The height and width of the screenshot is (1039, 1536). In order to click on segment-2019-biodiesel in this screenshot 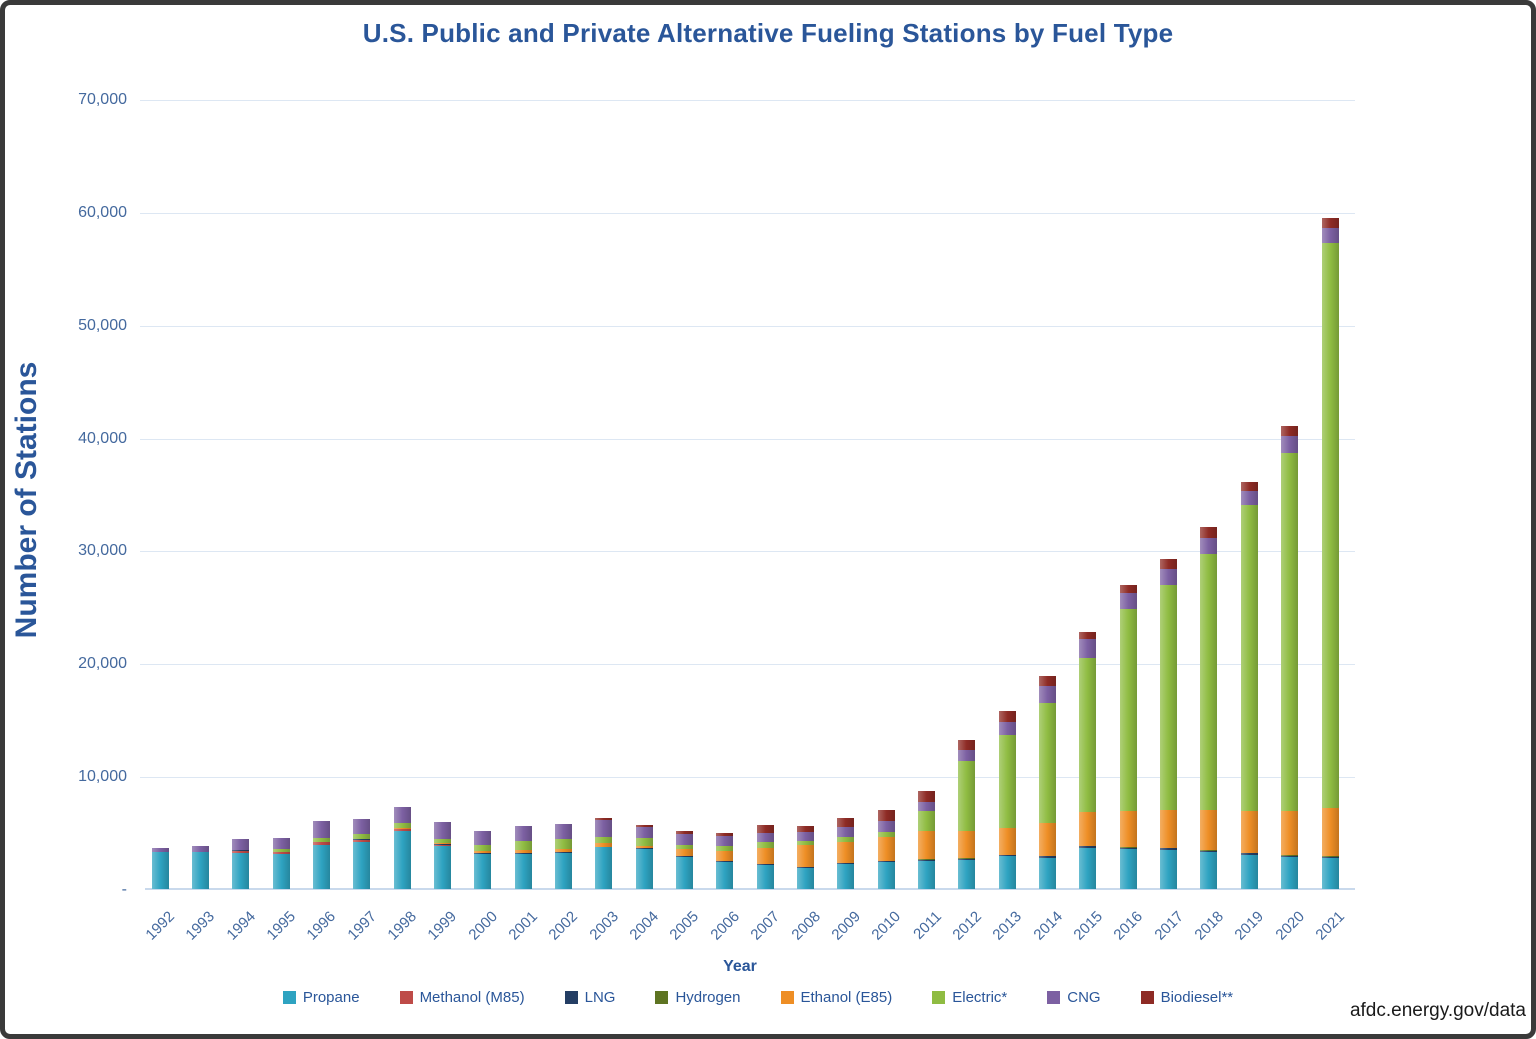, I will do `click(1249, 487)`.